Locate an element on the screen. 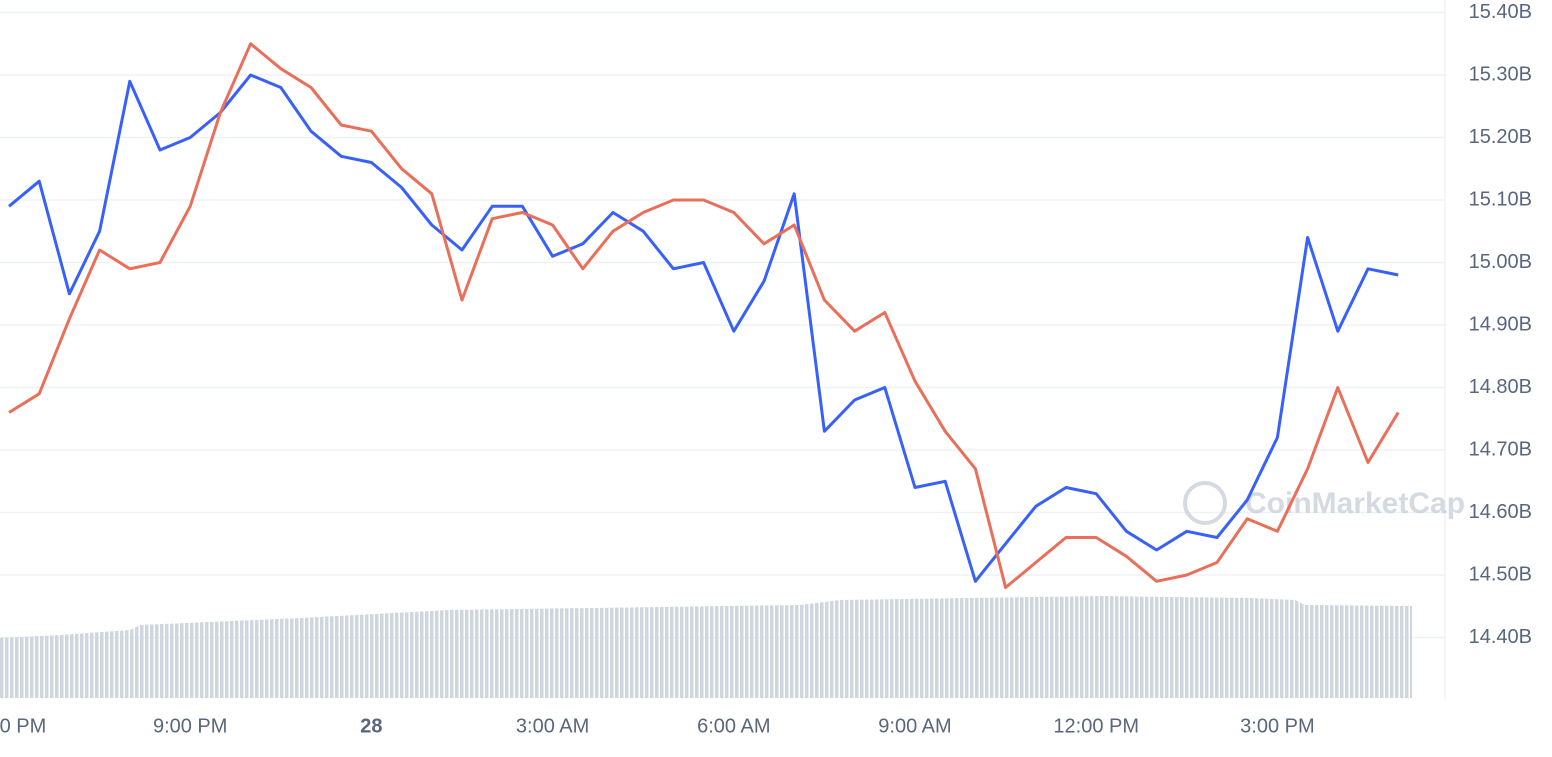 The height and width of the screenshot is (757, 1552). y-tick-label: 14.60B is located at coordinates (1500, 512).